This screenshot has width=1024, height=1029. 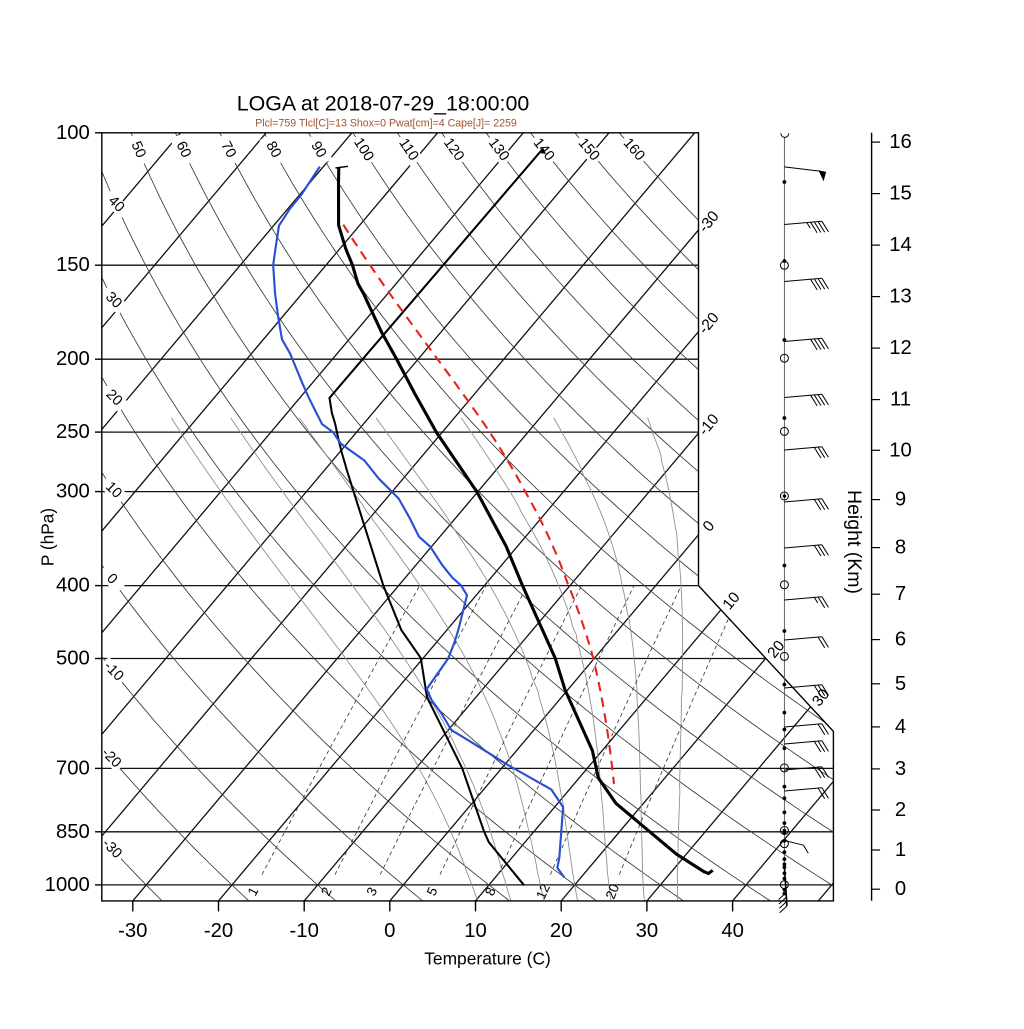 I want to click on svg-text: 700, so click(x=73, y=768).